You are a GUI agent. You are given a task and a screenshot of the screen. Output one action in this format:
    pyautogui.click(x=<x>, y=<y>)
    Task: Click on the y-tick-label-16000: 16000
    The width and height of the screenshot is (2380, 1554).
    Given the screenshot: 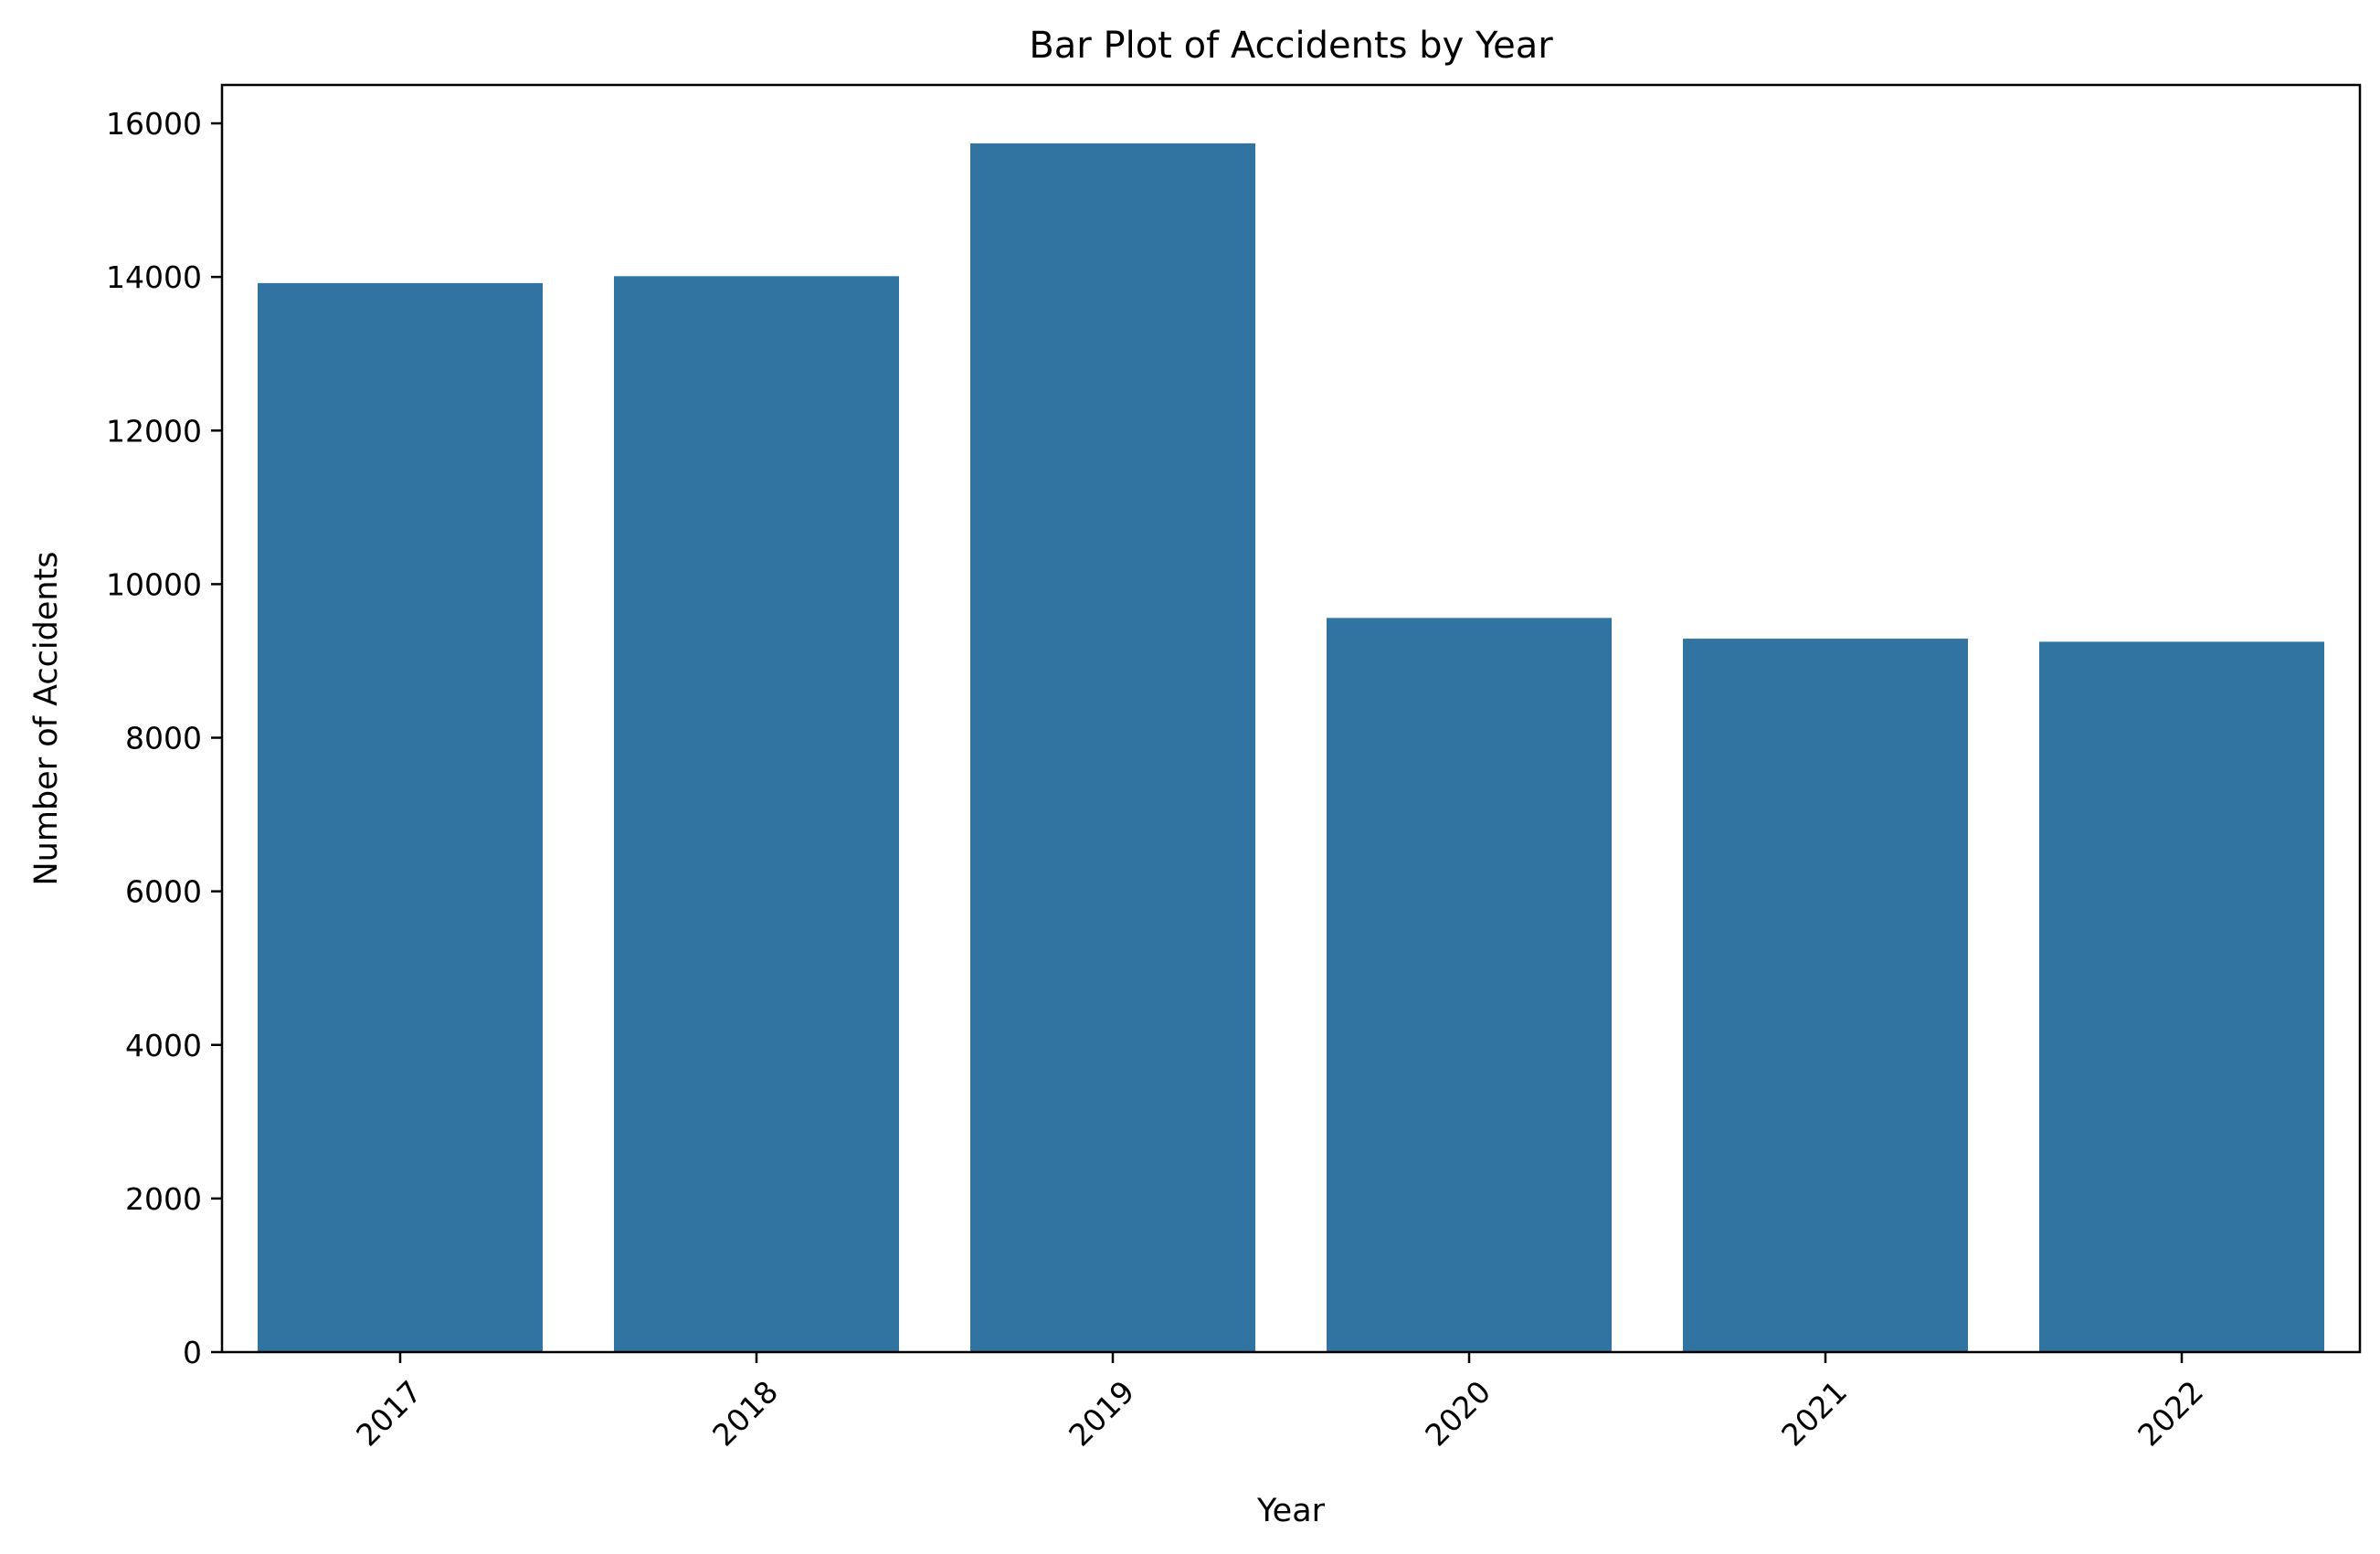 What is the action you would take?
    pyautogui.click(x=154, y=124)
    